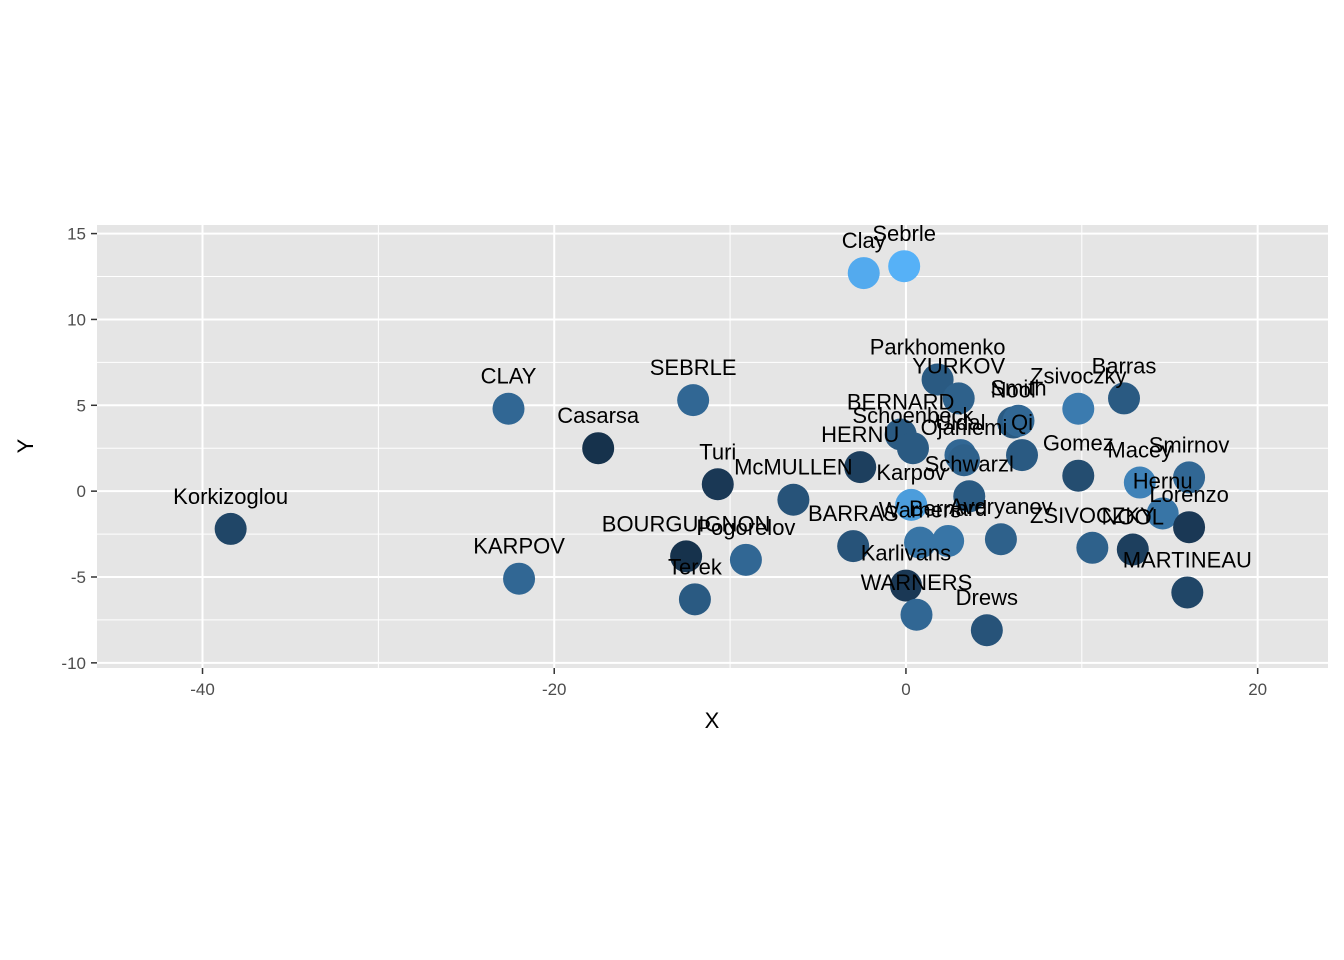 The image size is (1344, 960). Describe the element at coordinates (1257, 689) in the screenshot. I see `x-tick-label: 20` at that location.